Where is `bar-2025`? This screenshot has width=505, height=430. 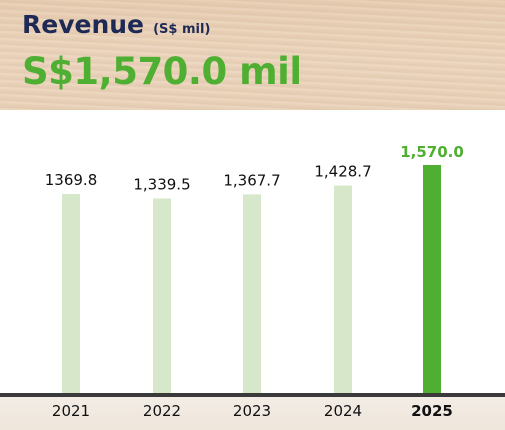 bar-2025 is located at coordinates (432, 279).